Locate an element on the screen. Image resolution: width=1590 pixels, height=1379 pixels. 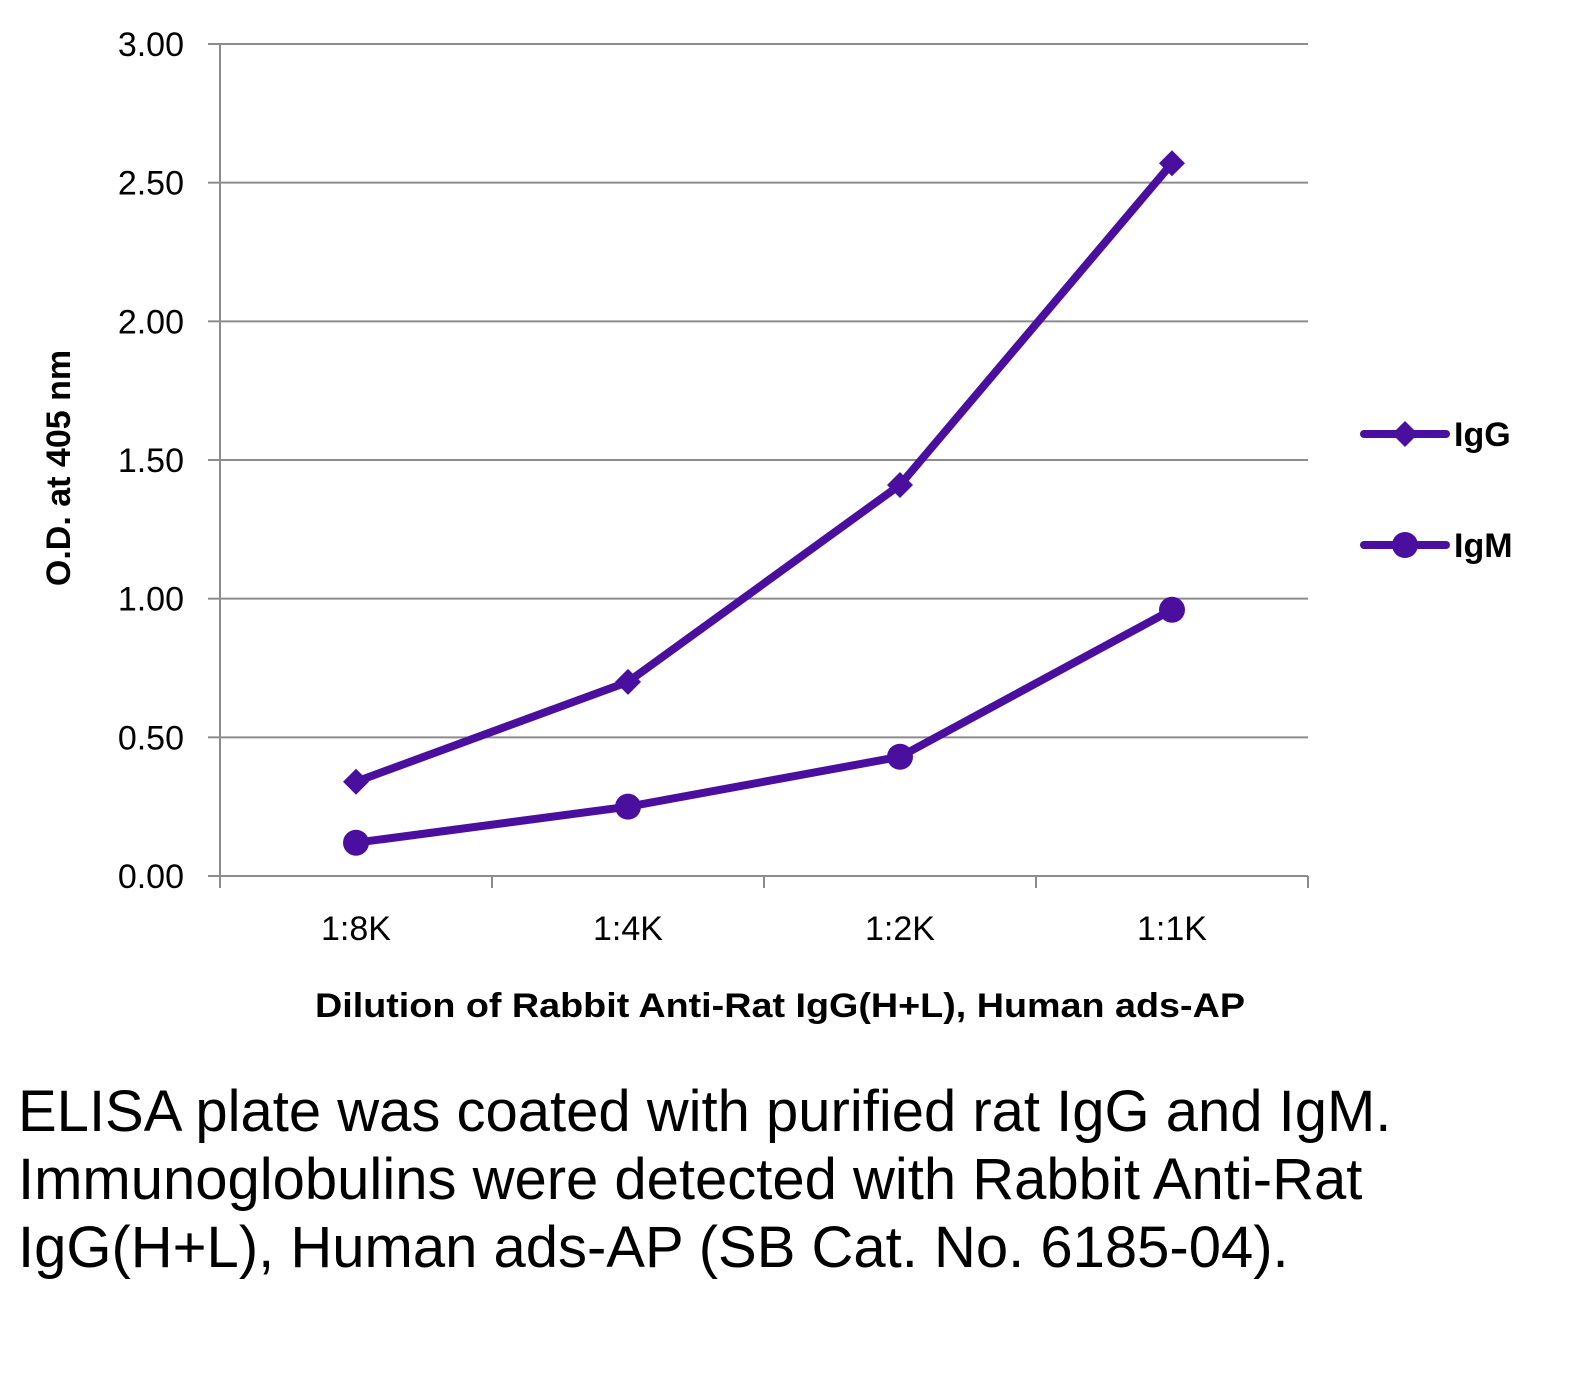
y-axis-title: O.D. at 405 nm is located at coordinates (59, 468).